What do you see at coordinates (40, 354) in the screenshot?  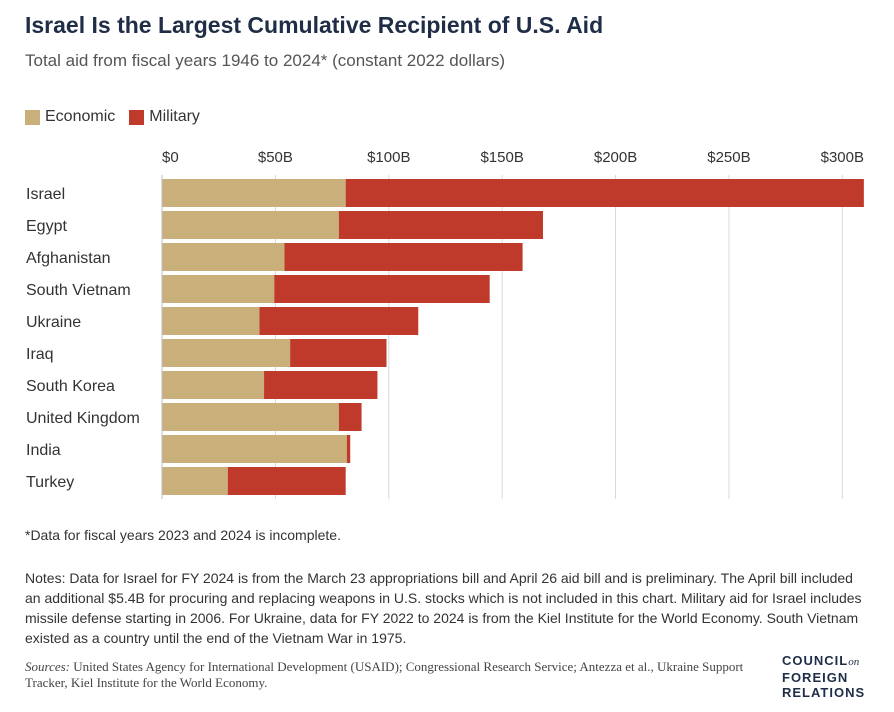 I see `category-label: Iraq` at bounding box center [40, 354].